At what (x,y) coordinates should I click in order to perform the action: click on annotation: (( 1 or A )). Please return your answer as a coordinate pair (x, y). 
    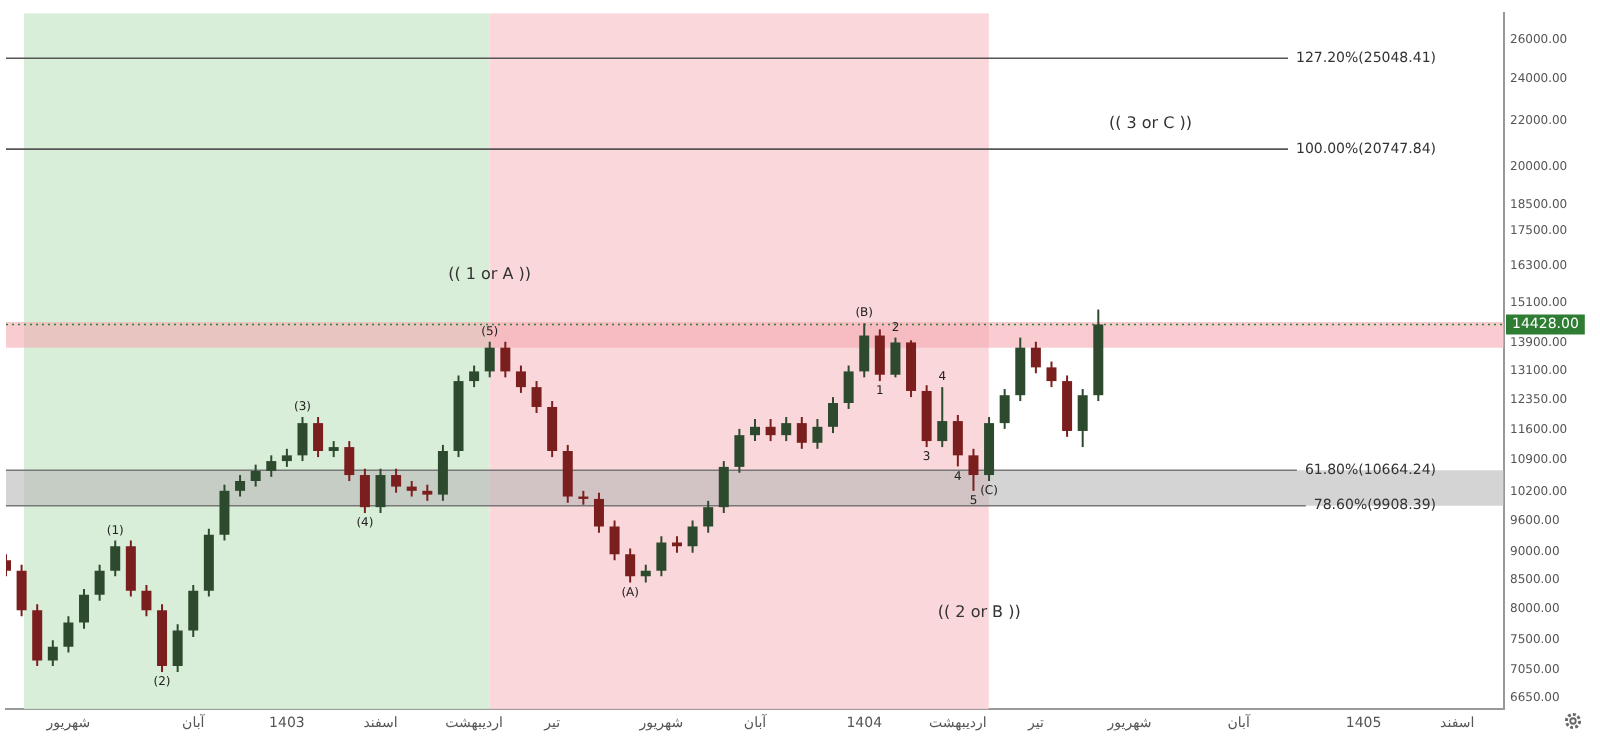
    Looking at the image, I should click on (490, 273).